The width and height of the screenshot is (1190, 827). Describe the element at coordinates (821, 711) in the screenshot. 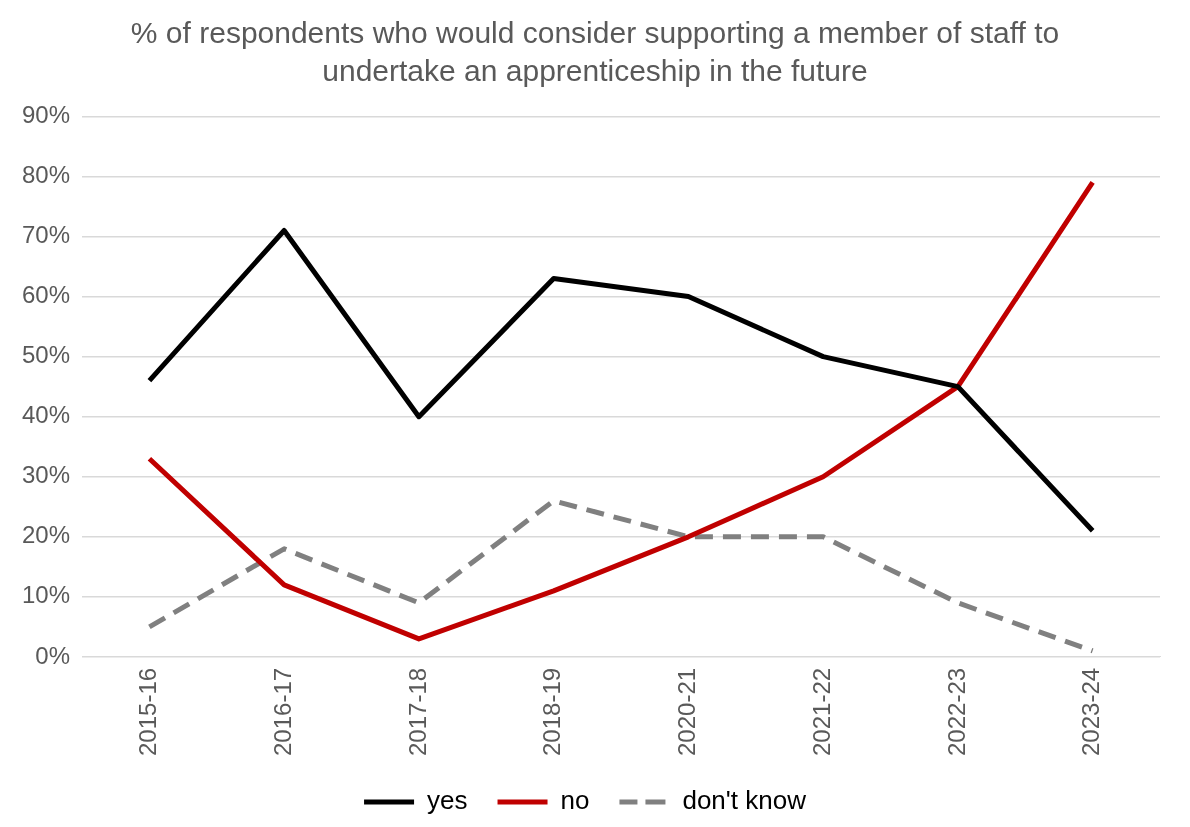

I see `x-tick-label: 2021-22` at that location.